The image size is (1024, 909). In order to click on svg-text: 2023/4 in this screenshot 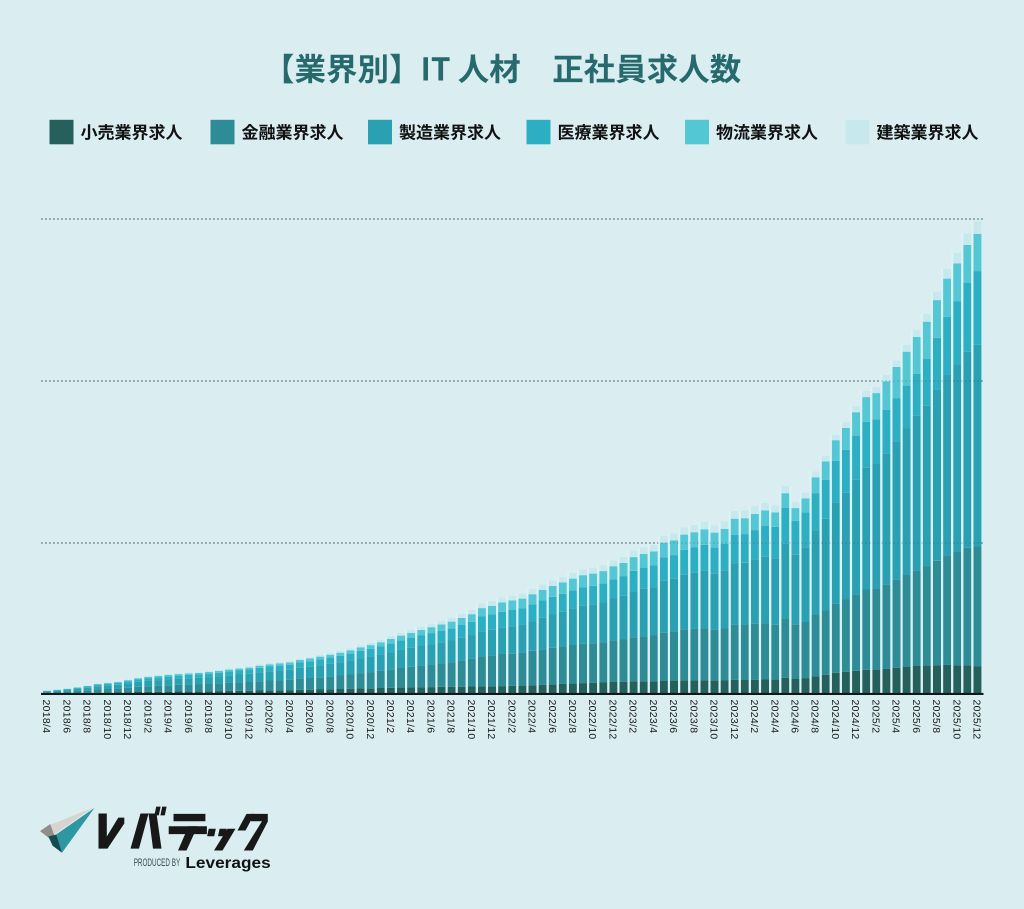, I will do `click(653, 717)`.